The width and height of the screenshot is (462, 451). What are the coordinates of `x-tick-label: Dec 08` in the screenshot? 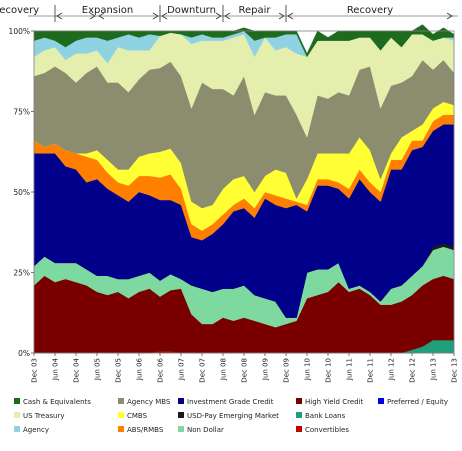 It's located at (245, 370).